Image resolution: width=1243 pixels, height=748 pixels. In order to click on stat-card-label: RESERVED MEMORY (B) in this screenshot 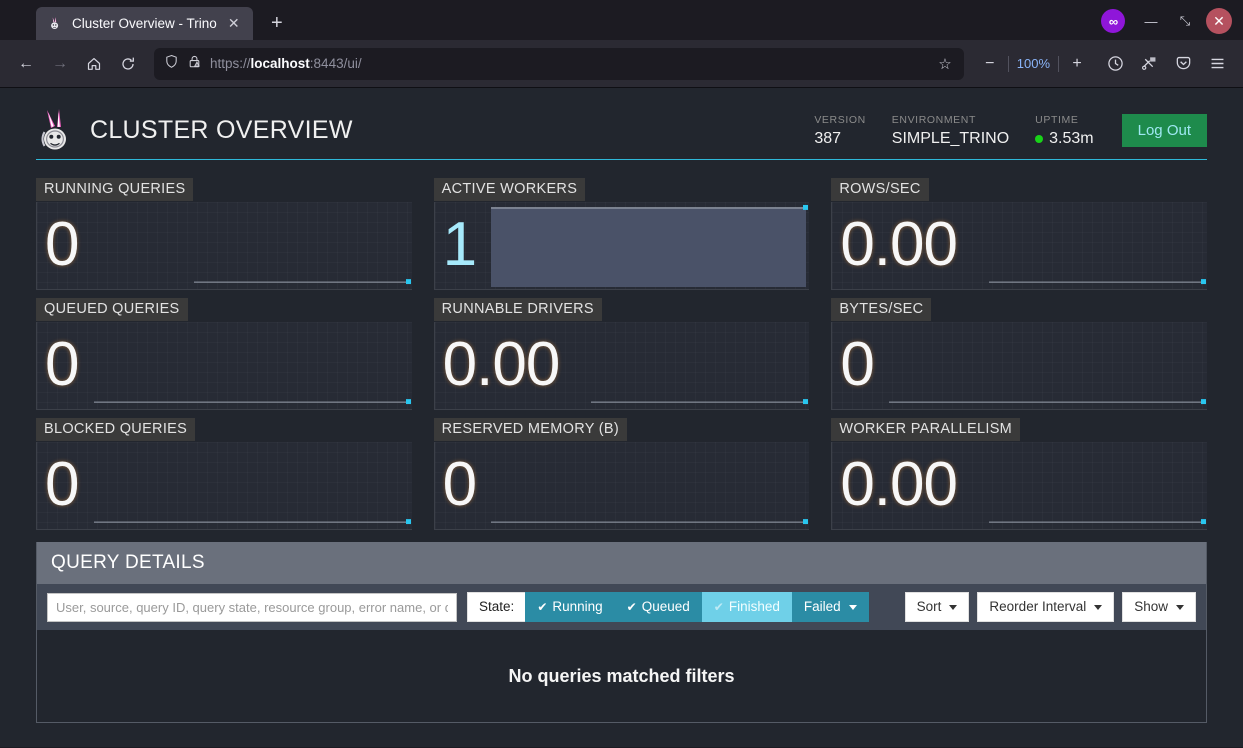, I will do `click(530, 429)`.